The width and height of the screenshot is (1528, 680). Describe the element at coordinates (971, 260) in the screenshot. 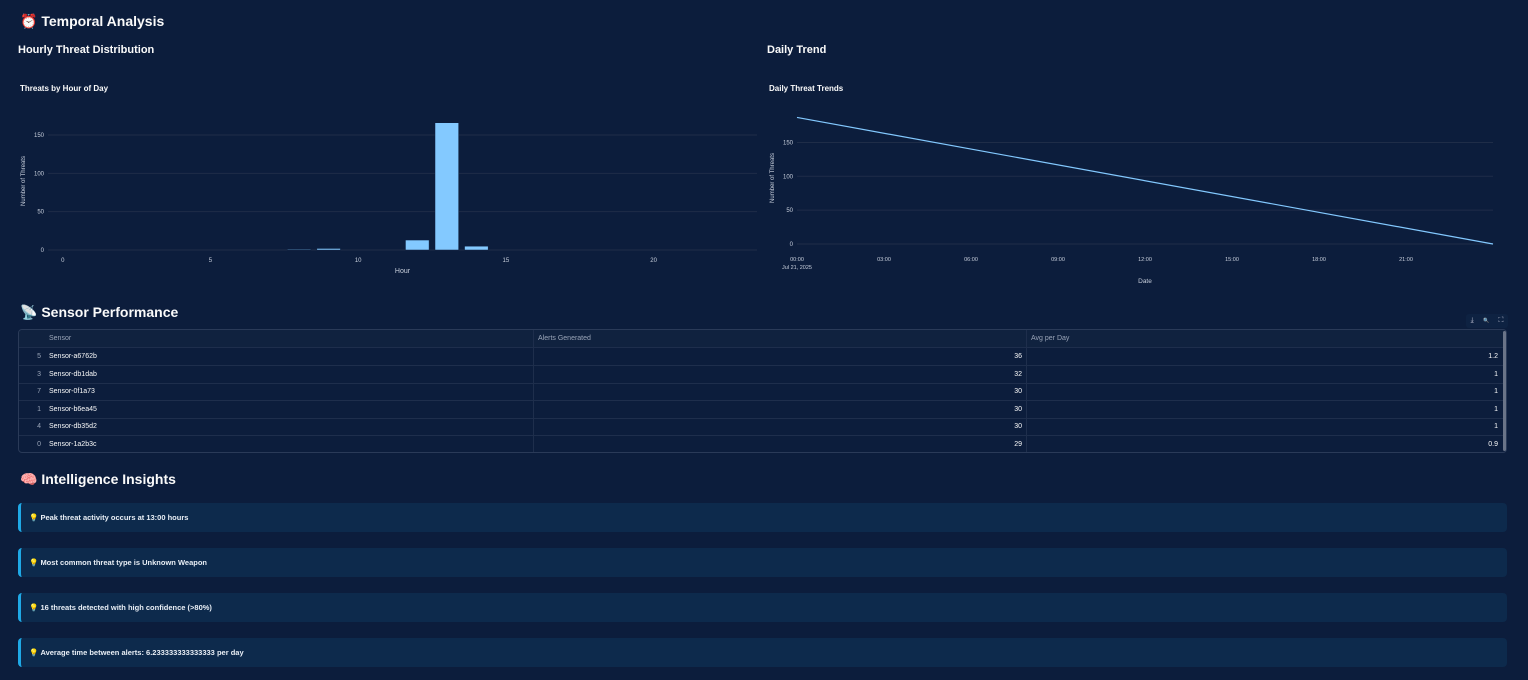

I see `x-tick-label: 06:00` at that location.